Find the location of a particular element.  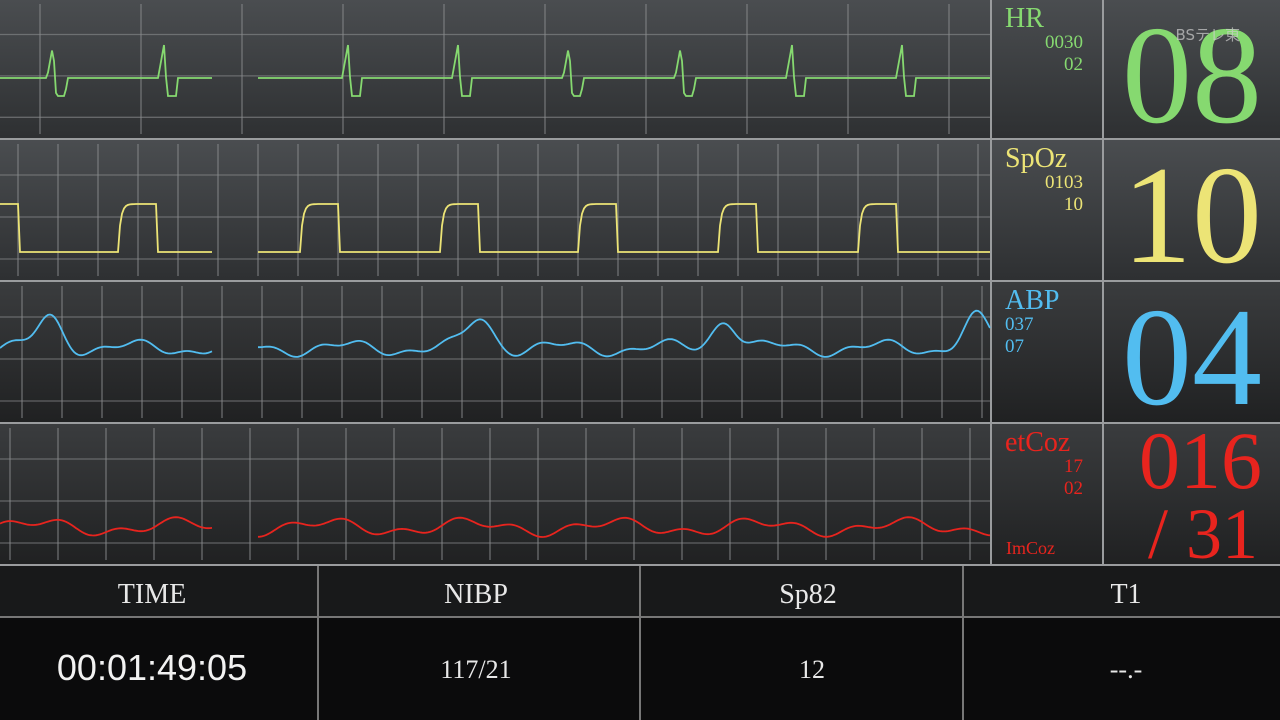

channel-label: etCoz is located at coordinates (1037, 442).